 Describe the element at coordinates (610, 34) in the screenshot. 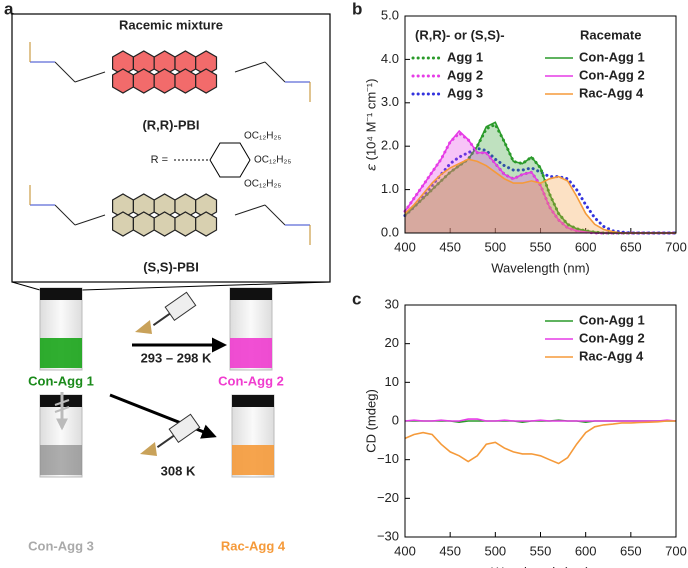

I see `legend-title: Racemate` at that location.